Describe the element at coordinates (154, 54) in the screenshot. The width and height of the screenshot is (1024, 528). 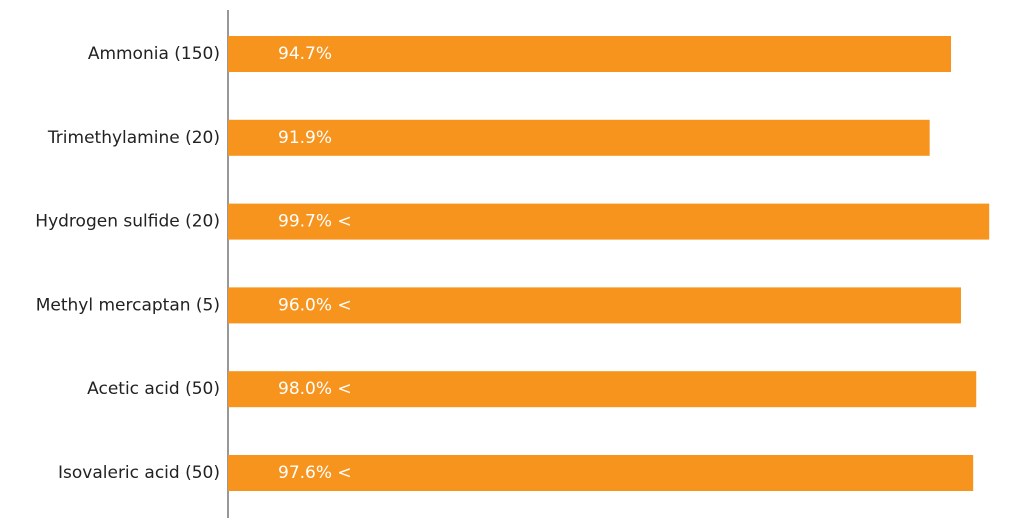
I see `y-tick-label: Ammonia (150)` at that location.